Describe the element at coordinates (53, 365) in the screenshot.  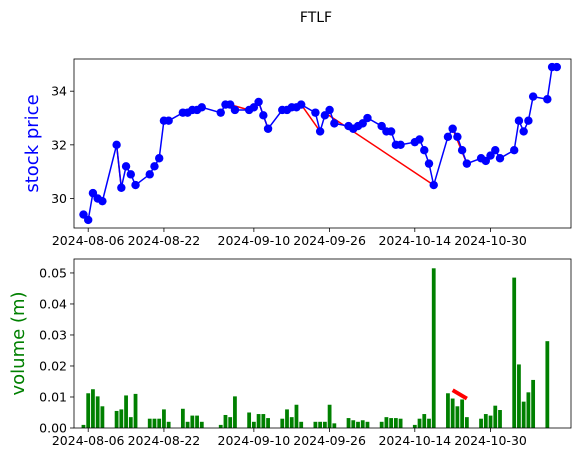
I see `y-tick-label: 0.02` at that location.